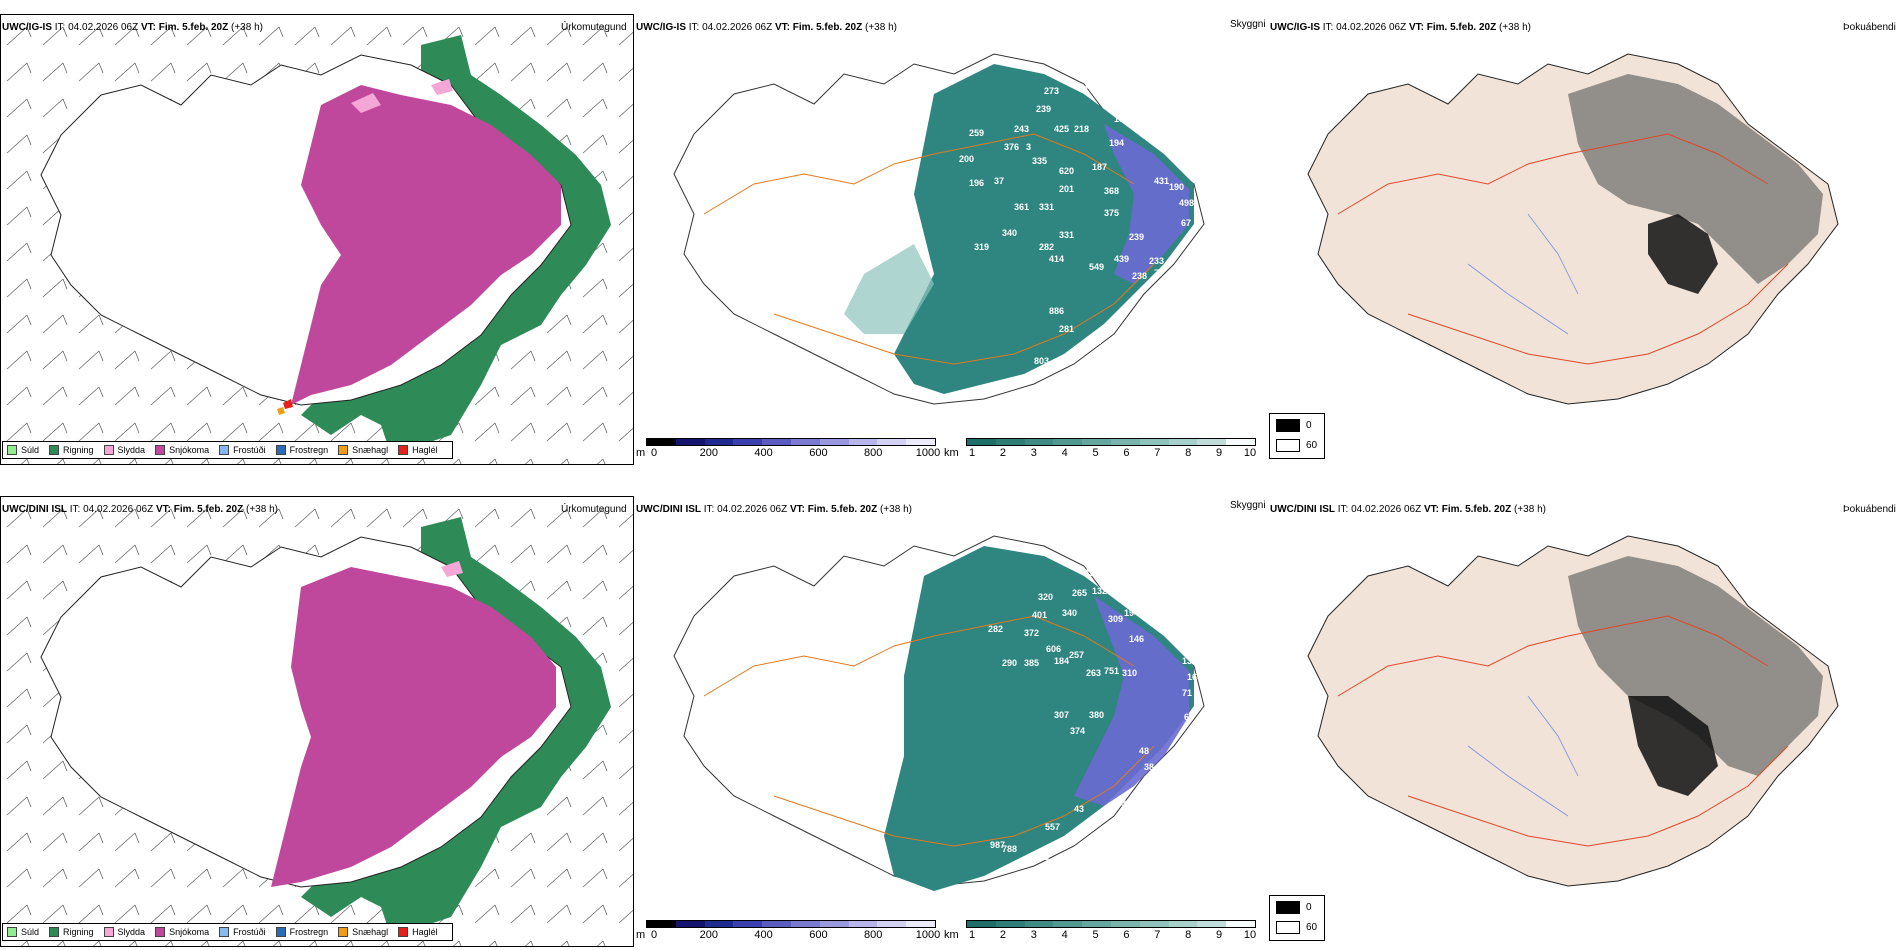 The height and width of the screenshot is (950, 1900). What do you see at coordinates (426, 245) in the screenshot?
I see `snow-area` at bounding box center [426, 245].